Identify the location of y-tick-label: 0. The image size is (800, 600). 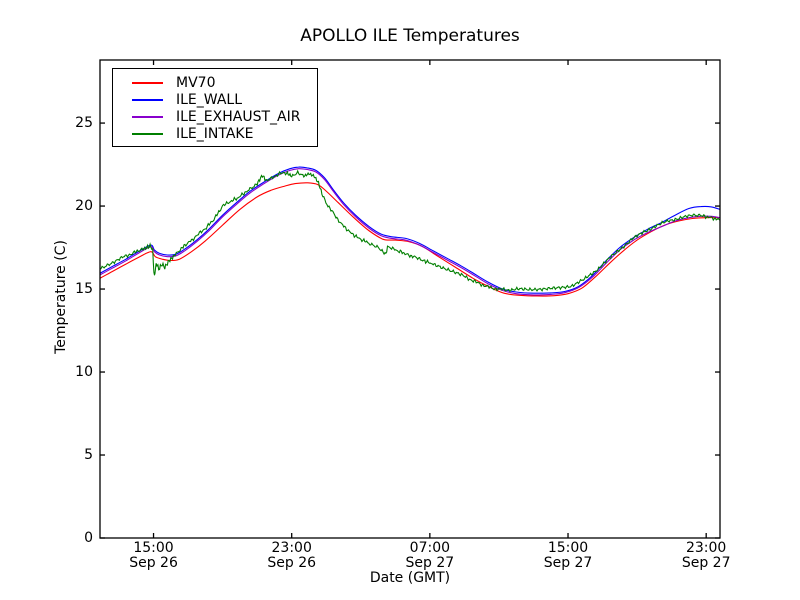
(88, 538).